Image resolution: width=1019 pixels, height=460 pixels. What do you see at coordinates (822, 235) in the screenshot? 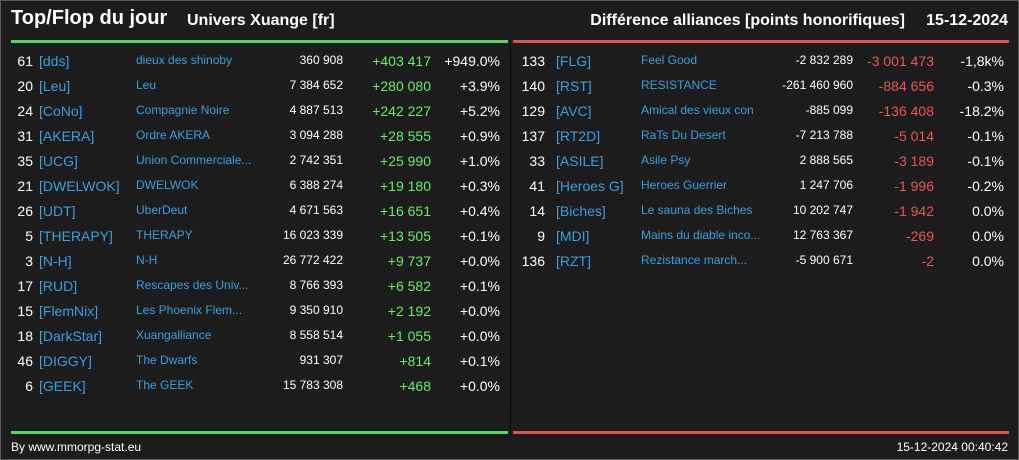
I see `alliance-points: 12 763 367` at bounding box center [822, 235].